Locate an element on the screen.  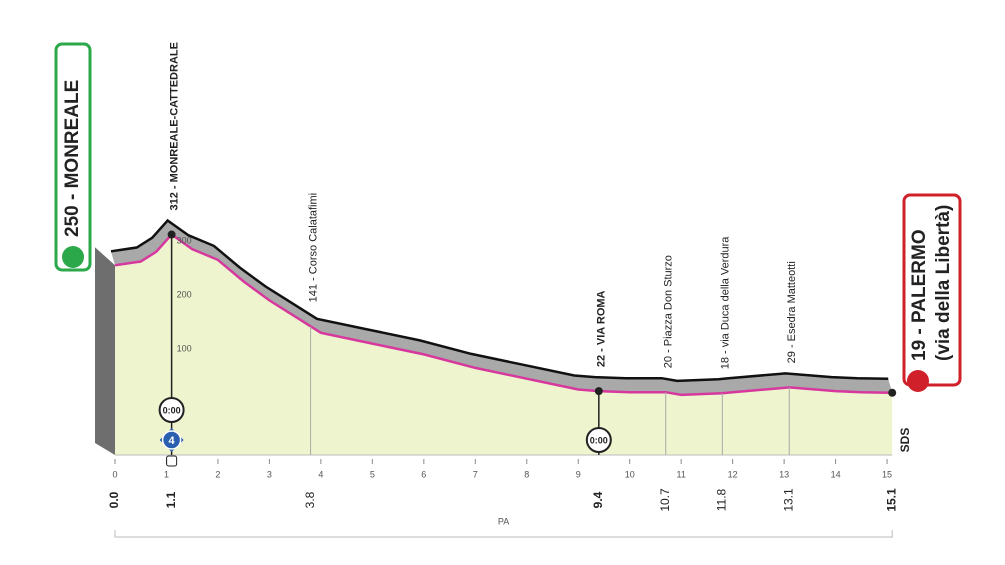
waypoint-label: 141 - Corso Calatafimi is located at coordinates (313, 247).